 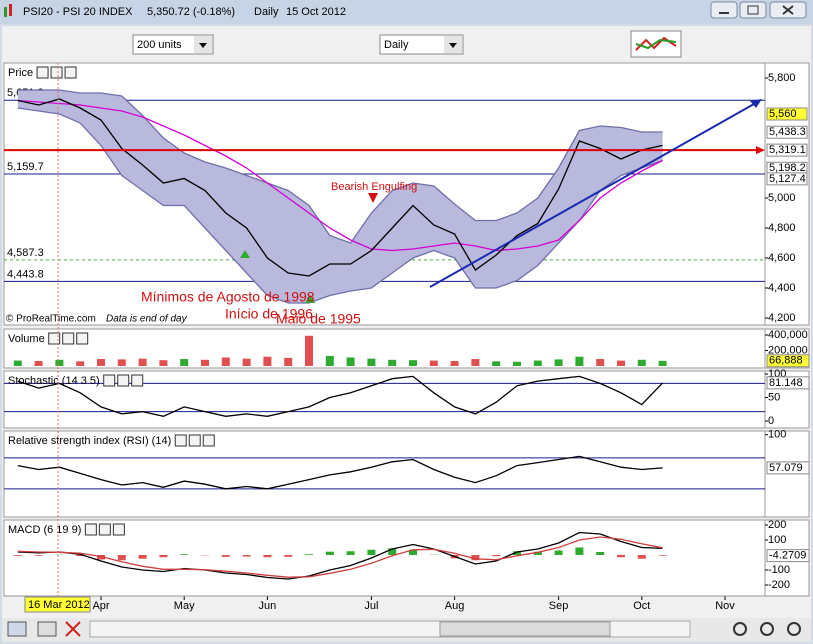 I want to click on panel-title: Volume, so click(x=26, y=339).